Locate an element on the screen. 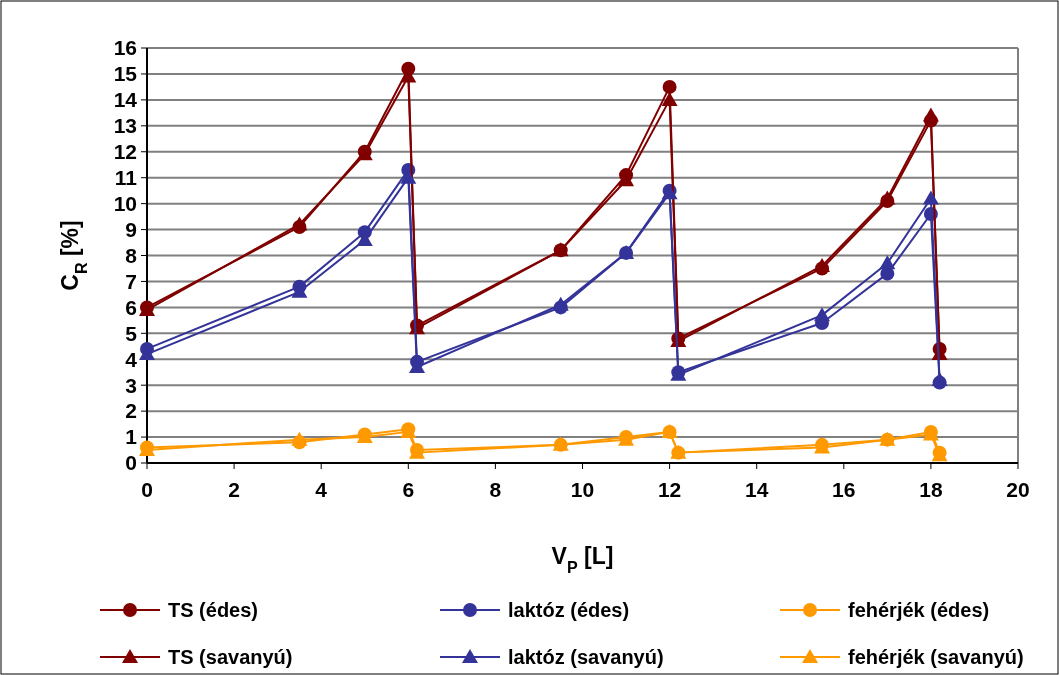 The image size is (1059, 675). x-tick-label: 12 is located at coordinates (669, 489).